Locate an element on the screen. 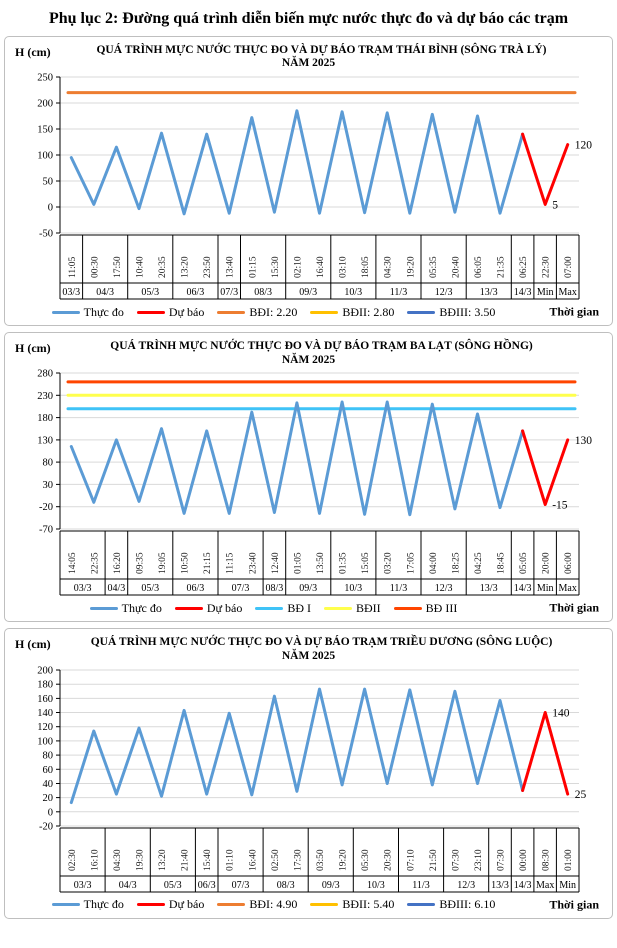  x-time-label: 04:25 is located at coordinates (479, 563).